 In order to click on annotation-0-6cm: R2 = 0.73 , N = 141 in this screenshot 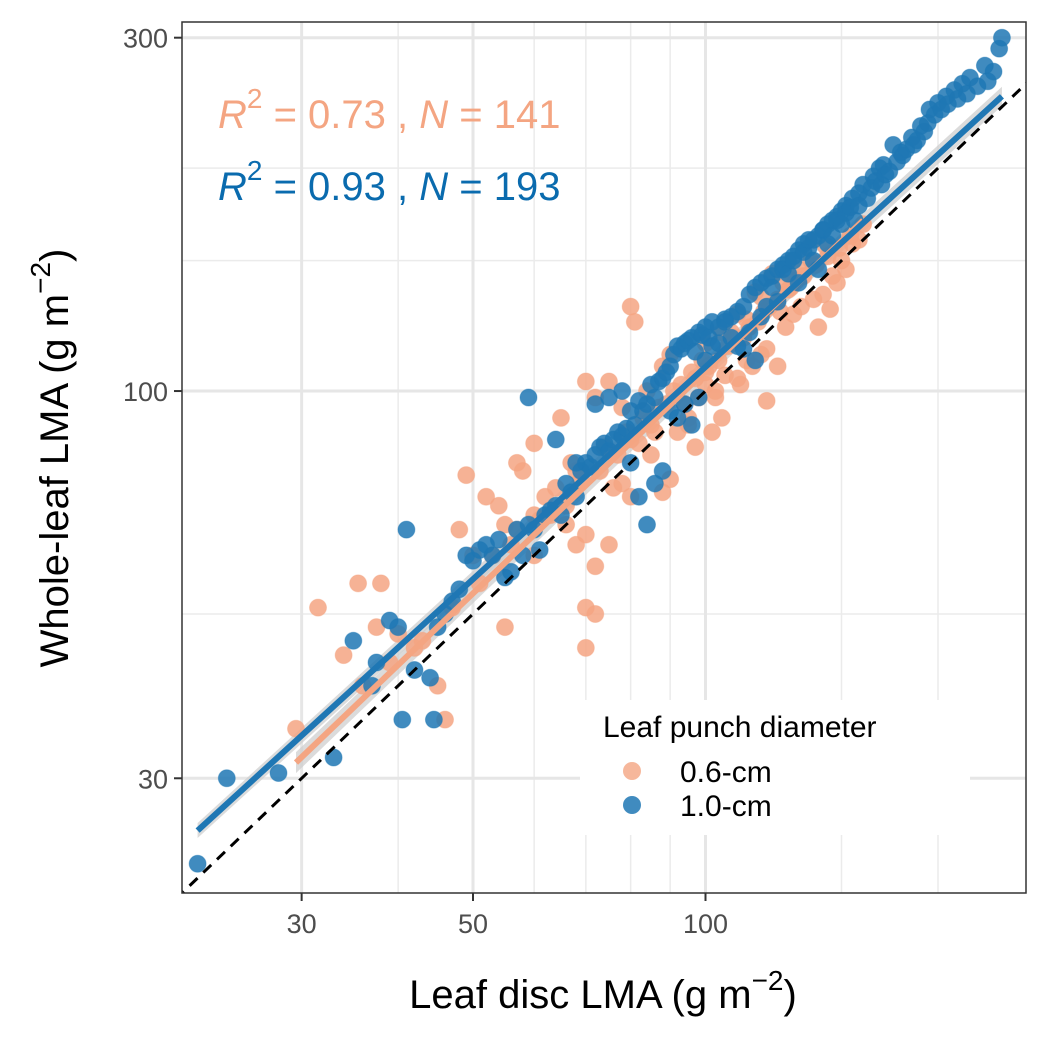, I will do `click(389, 110)`.